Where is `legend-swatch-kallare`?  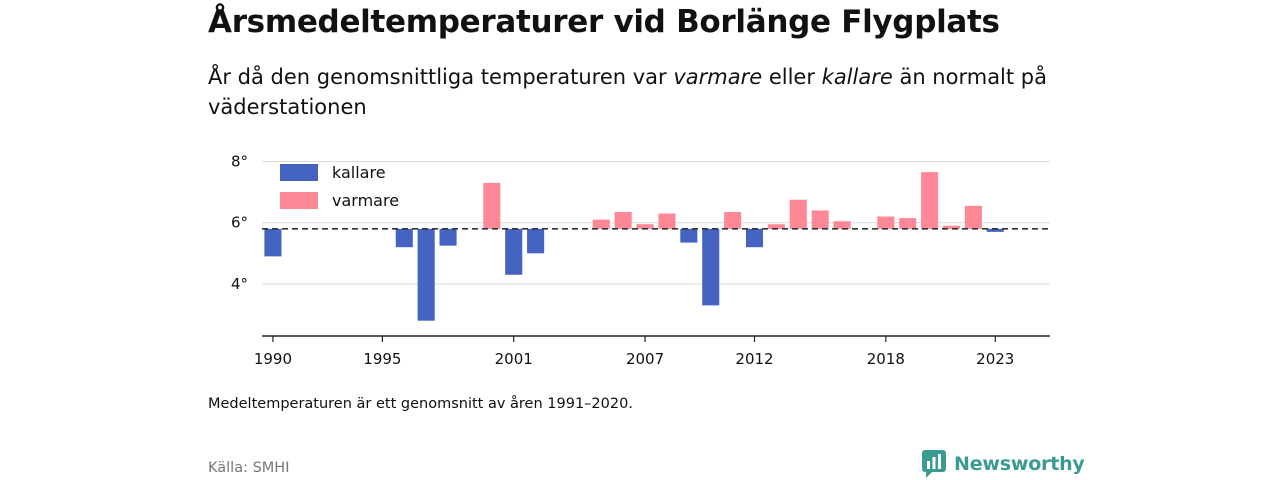
legend-swatch-kallare is located at coordinates (299, 172).